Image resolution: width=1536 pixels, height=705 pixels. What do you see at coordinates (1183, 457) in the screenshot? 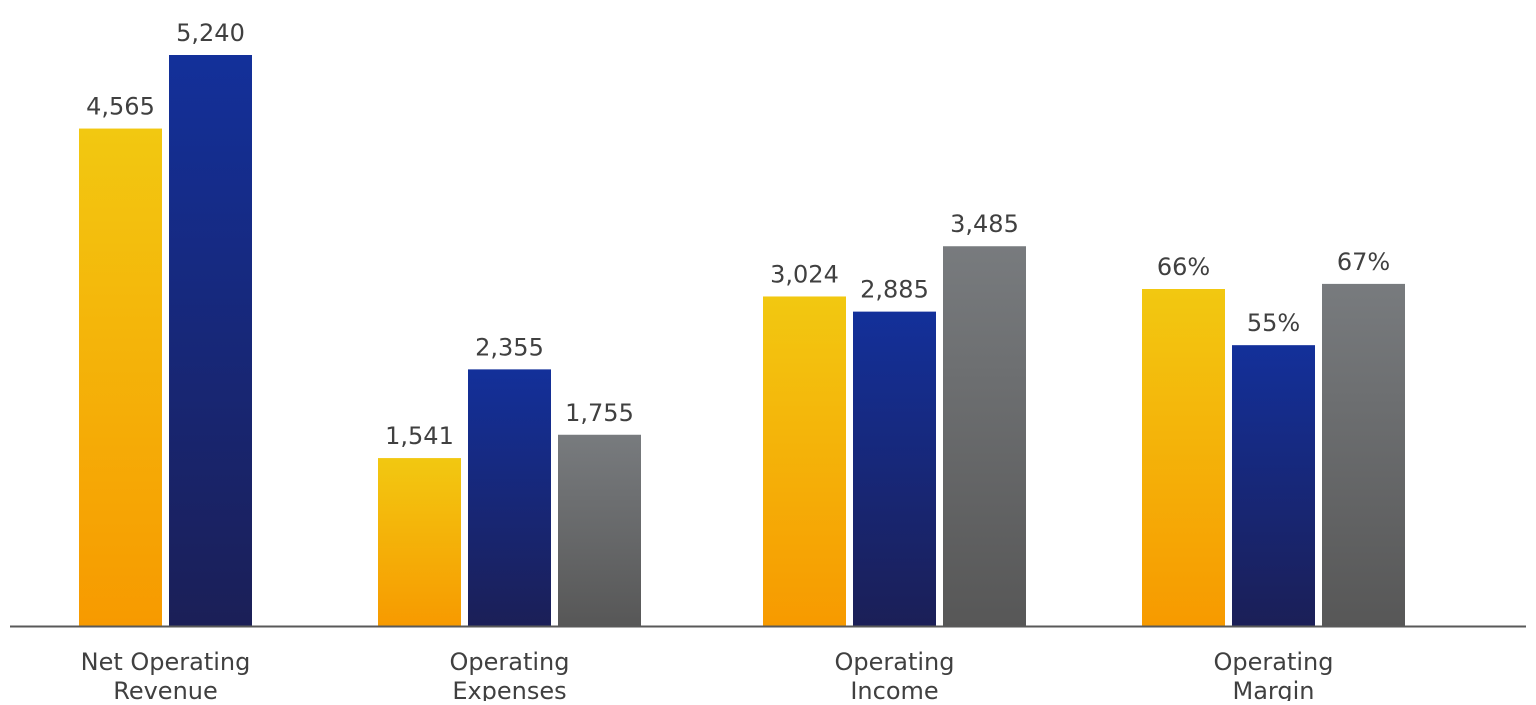
I see `bar-g3-s0` at bounding box center [1183, 457].